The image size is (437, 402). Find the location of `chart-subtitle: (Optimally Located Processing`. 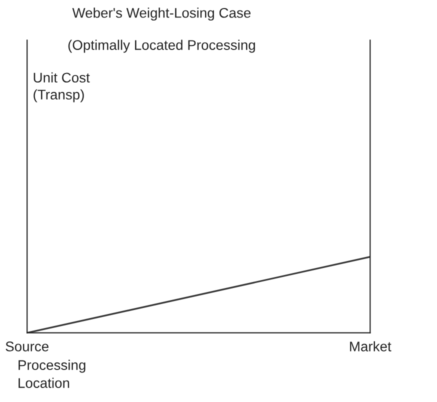

chart-subtitle: (Optimally Located Processing is located at coordinates (161, 46).